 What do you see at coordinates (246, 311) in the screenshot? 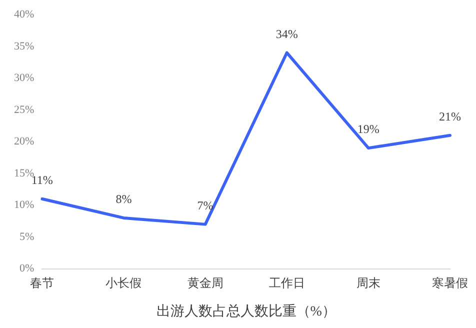
I see `x-axis-title: 出游人数占总人数比重（%）` at bounding box center [246, 311].